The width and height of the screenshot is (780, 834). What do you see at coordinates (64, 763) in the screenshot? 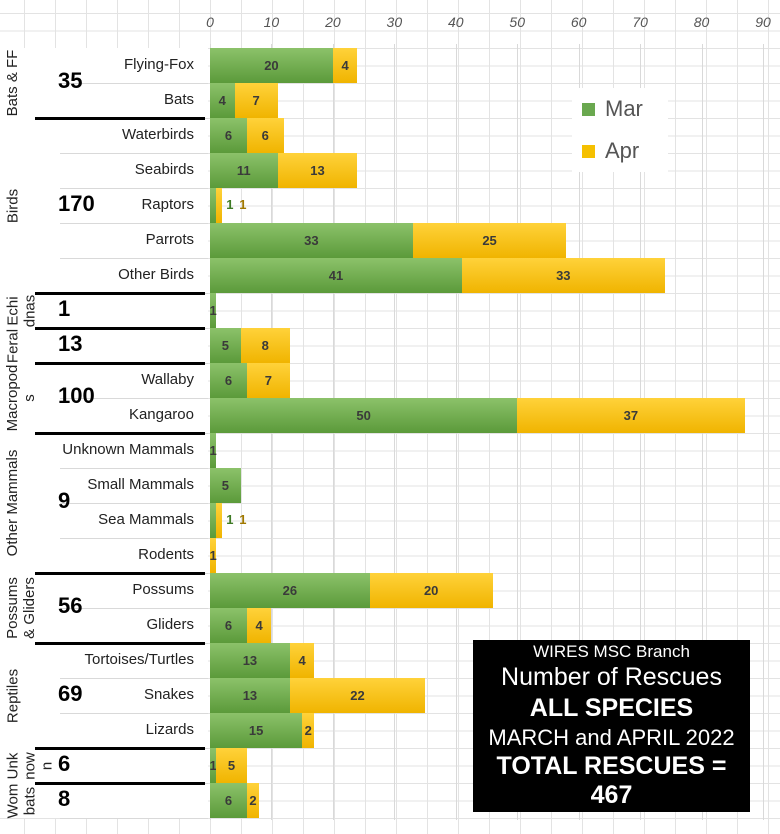
I see `group-total: 6` at bounding box center [64, 763].